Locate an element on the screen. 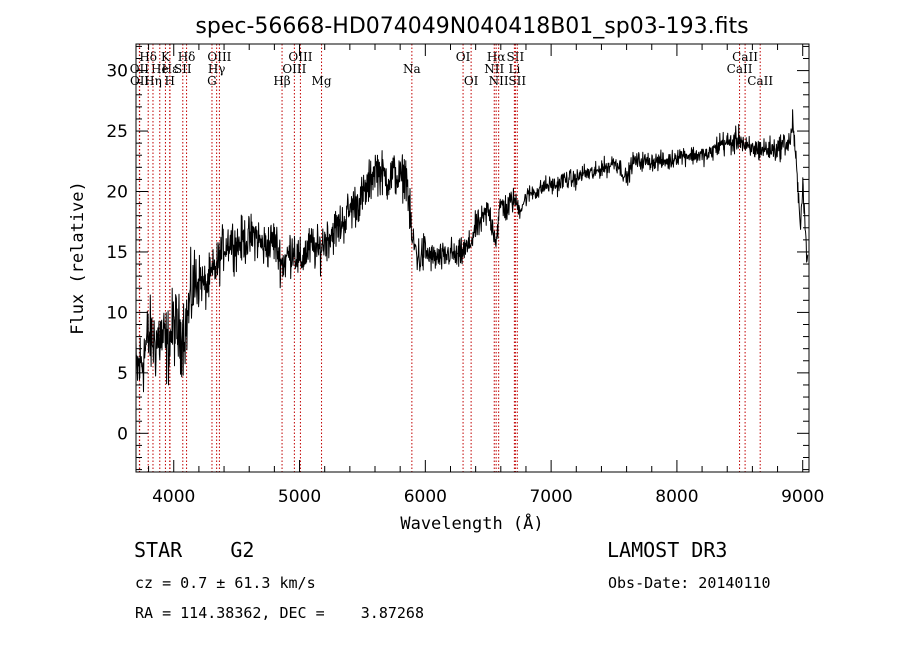 Image resolution: width=900 pixels, height=649 pixels. marker-label: H is located at coordinates (169, 81).